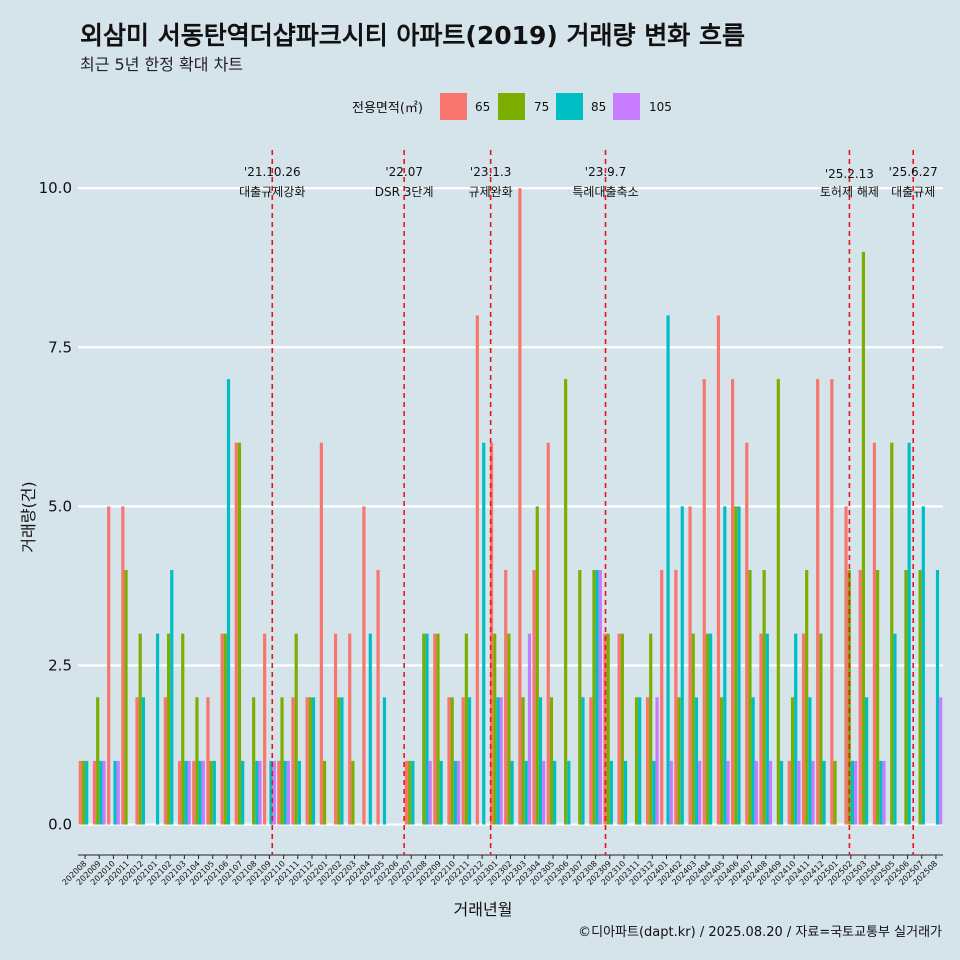 This screenshot has height=960, width=960. What do you see at coordinates (483, 909) in the screenshot?
I see `x-axis-title: 거래년월` at bounding box center [483, 909].